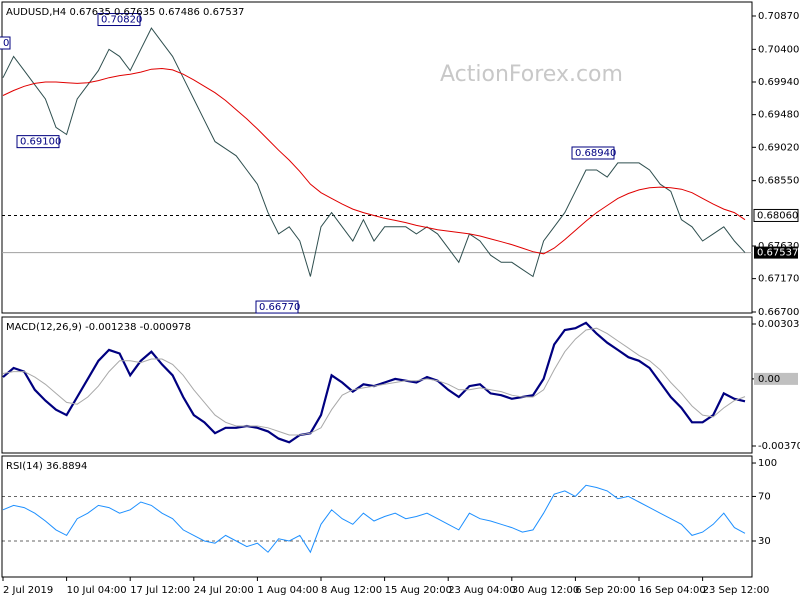 This screenshot has width=800, height=600. What do you see at coordinates (672, 590) in the screenshot?
I see `x-tick-label: 16 Sep 04:00` at bounding box center [672, 590].